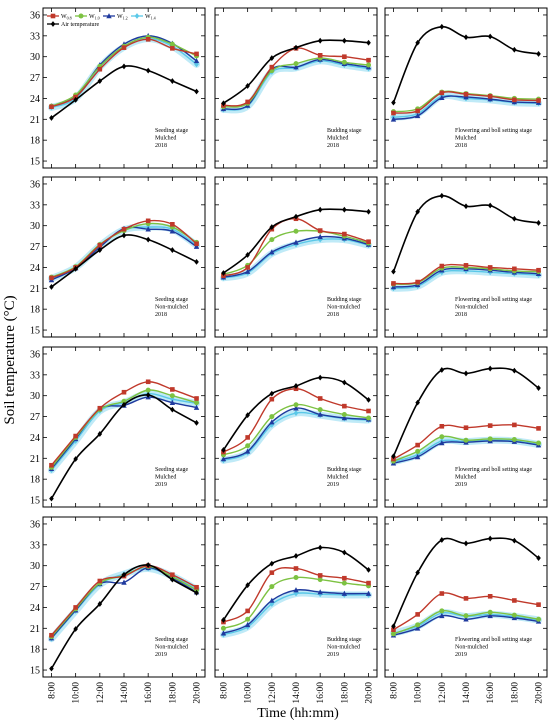 The width and height of the screenshot is (550, 723). What do you see at coordinates (297, 693) in the screenshot?
I see `x-tick-label: 14:00` at bounding box center [297, 693].